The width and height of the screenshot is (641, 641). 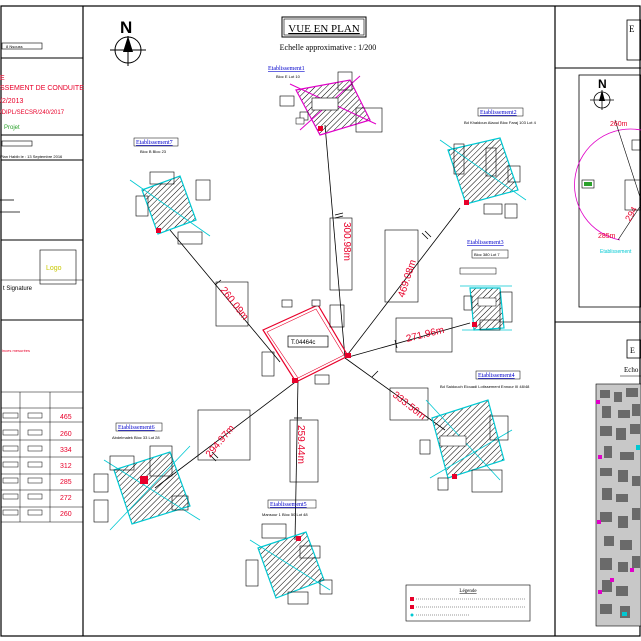 What do you see at coordinates (487, 254) in the screenshot?
I see `establishment-subtitle: Bloc 380 Lot 7` at bounding box center [487, 254].